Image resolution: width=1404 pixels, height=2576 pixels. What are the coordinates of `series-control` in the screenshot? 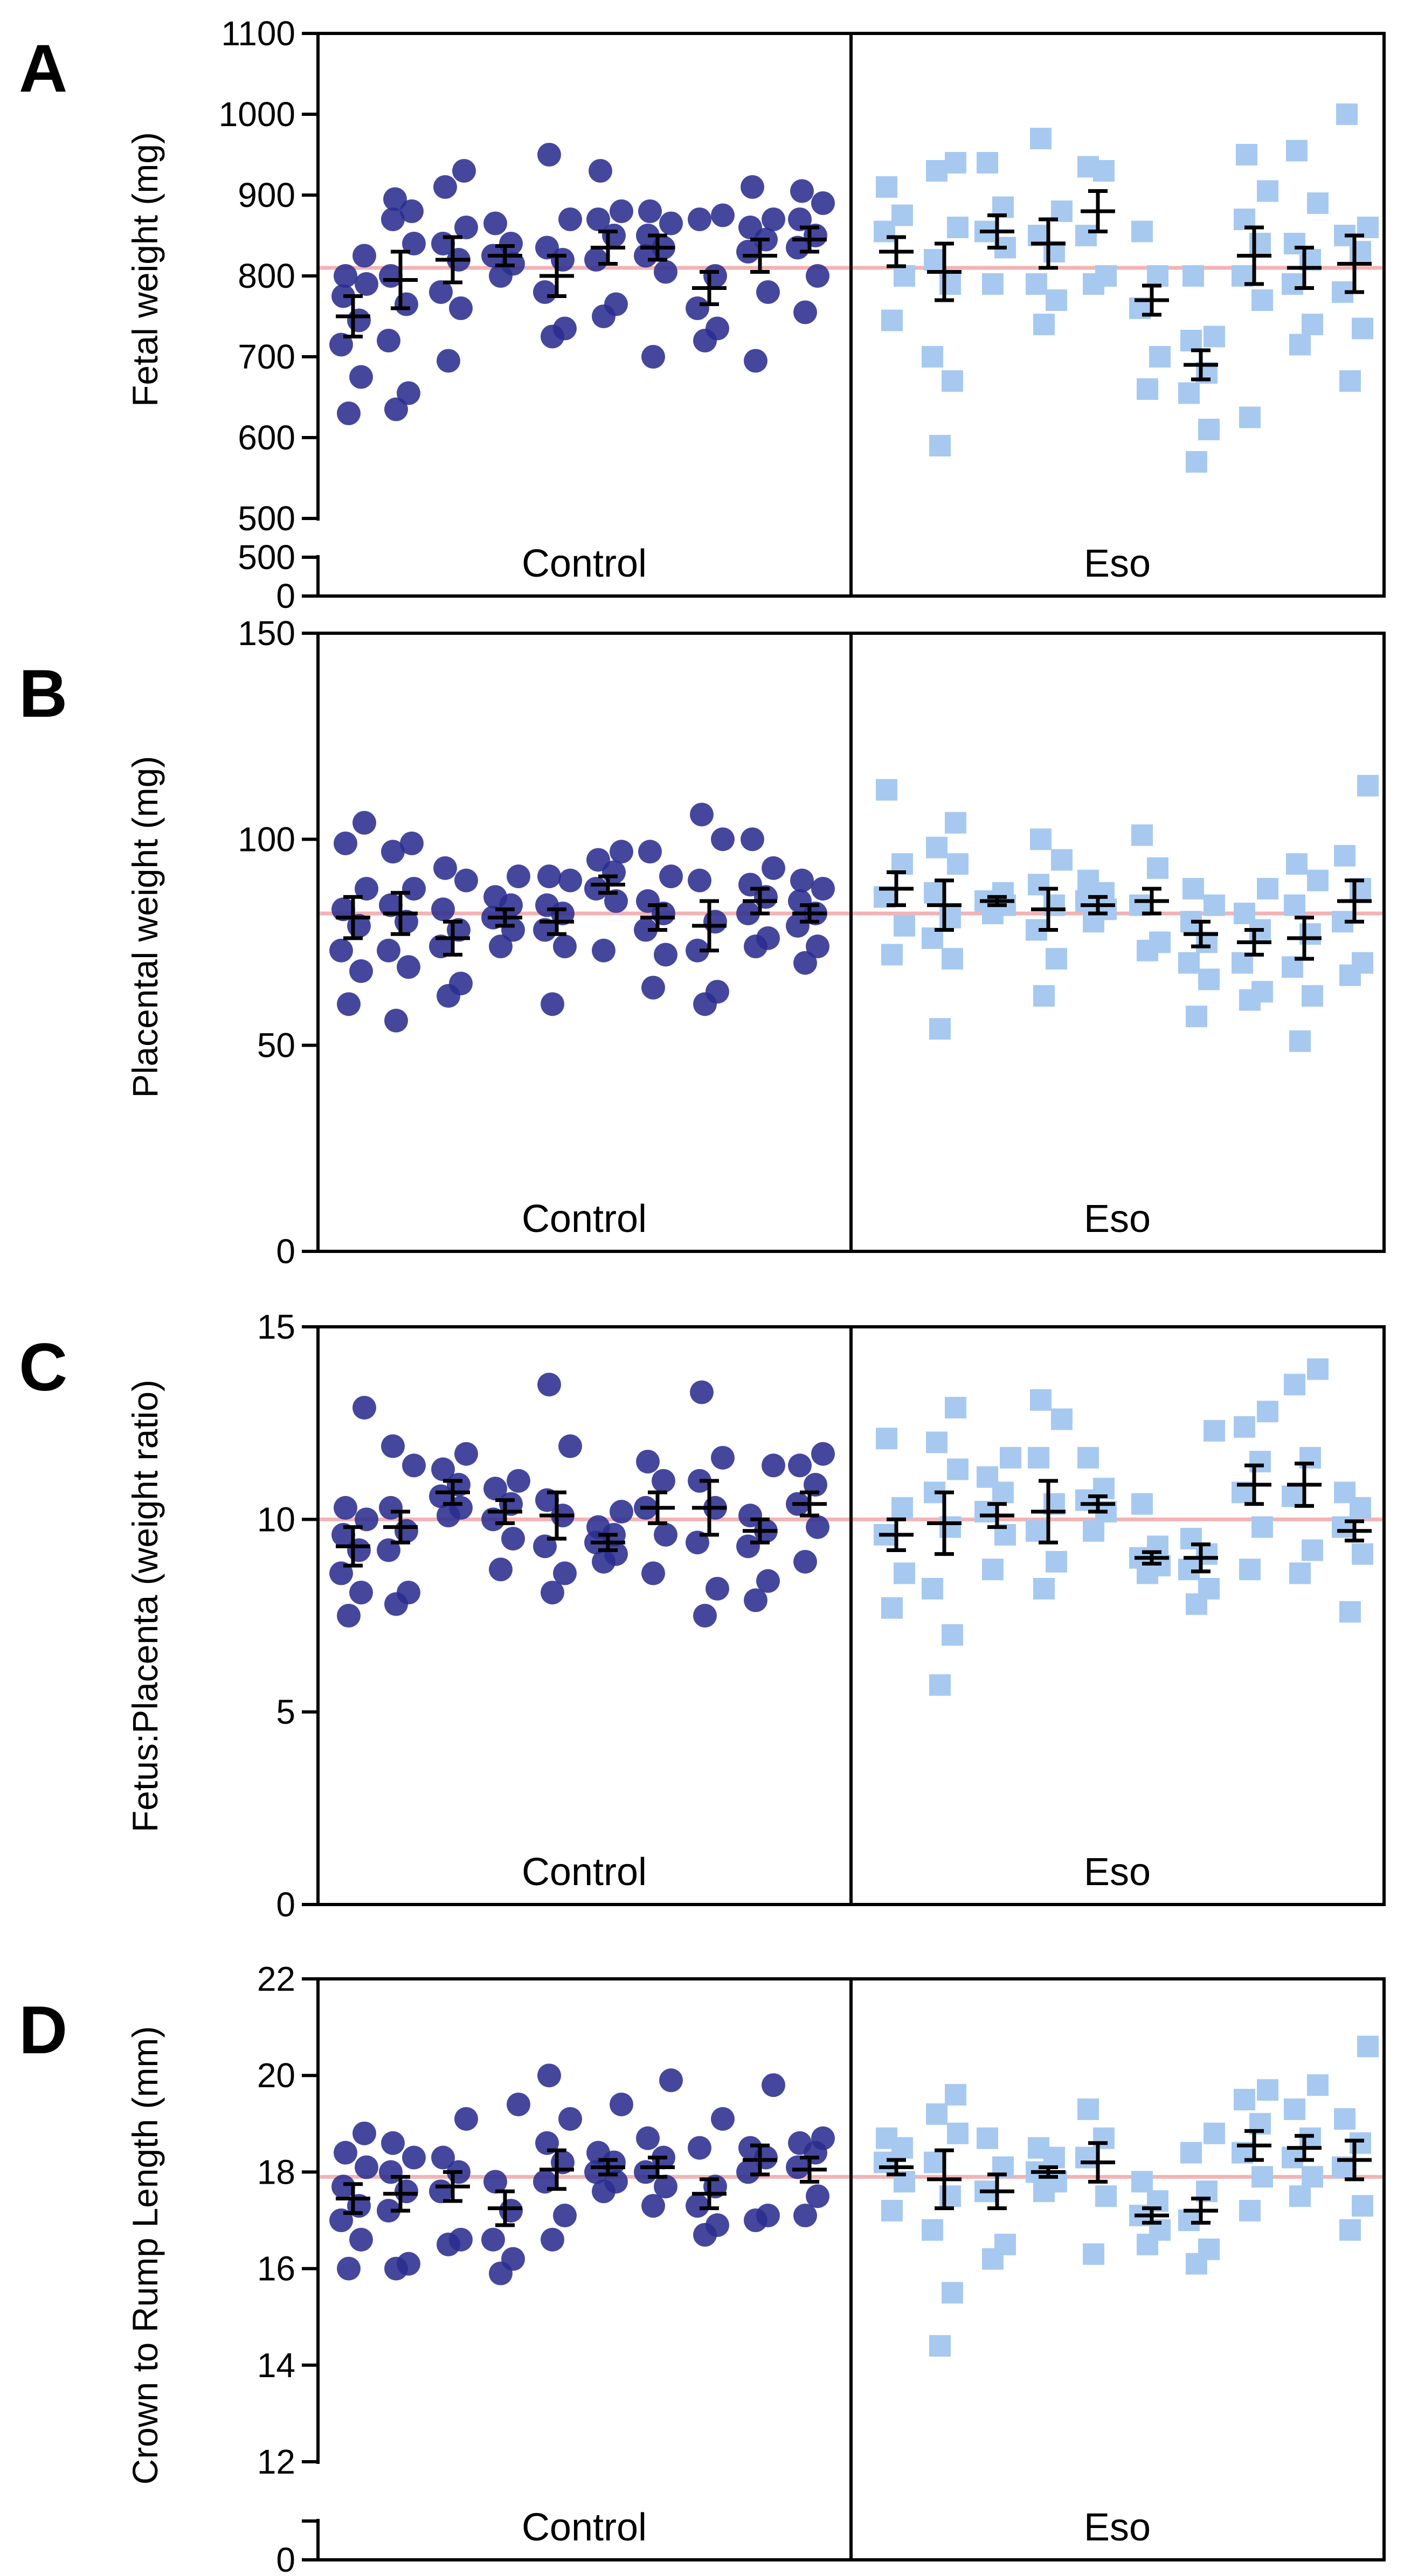 It's located at (582, 1500).